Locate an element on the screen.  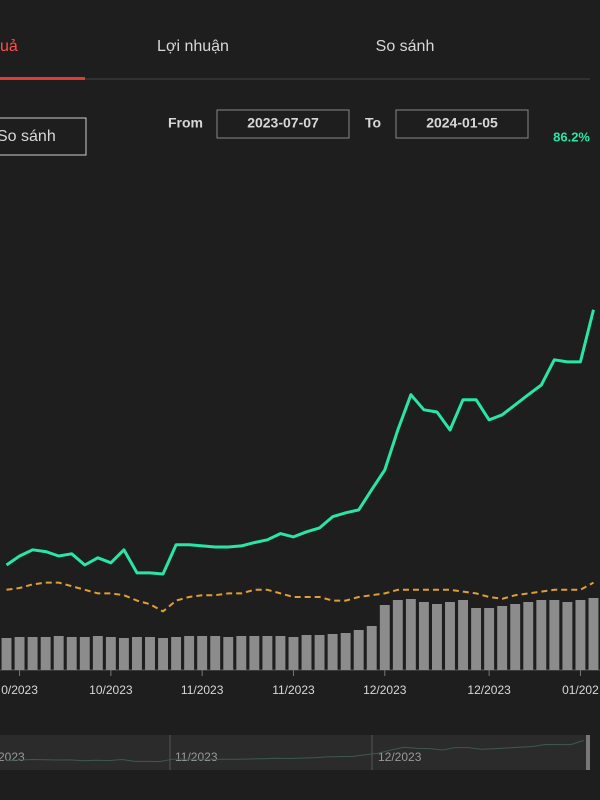
x-tick-label: 0/2023 is located at coordinates (19, 690).